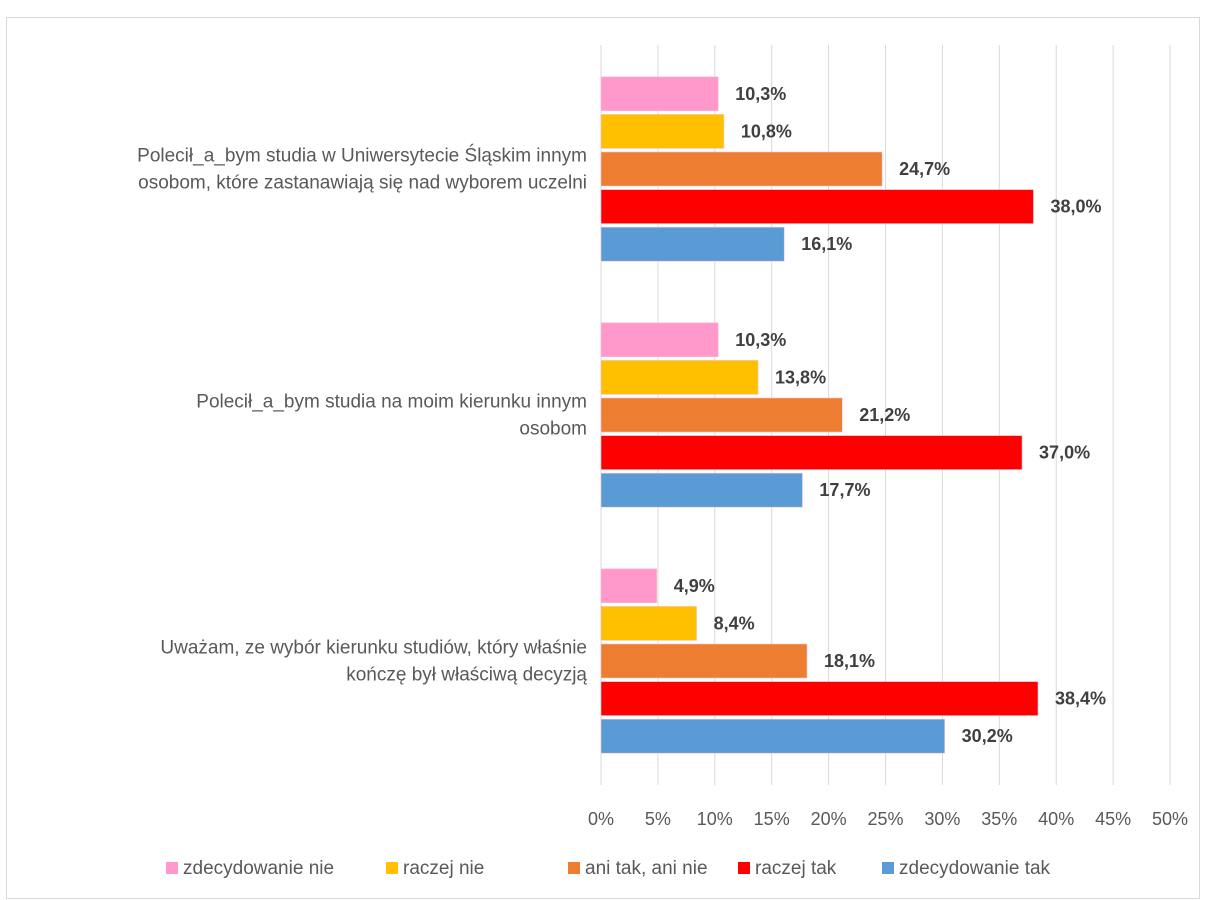  I want to click on data-label: 21,2%, so click(884, 415).